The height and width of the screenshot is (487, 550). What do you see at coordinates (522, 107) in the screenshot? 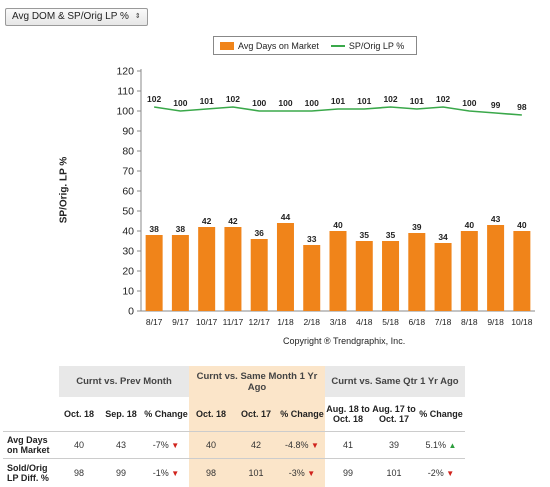
I see `line-data-label: 98` at bounding box center [522, 107].